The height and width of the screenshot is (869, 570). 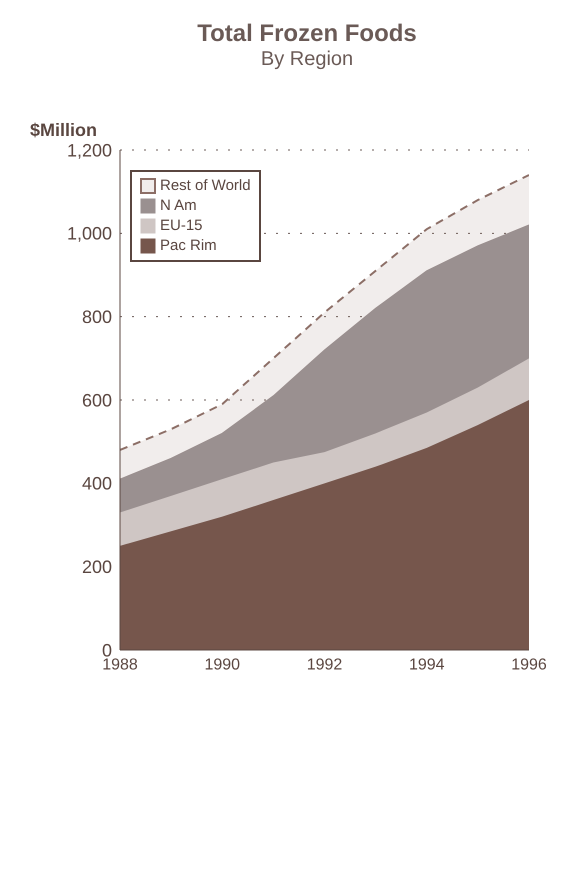 I want to click on y-tick-label: 400, so click(x=97, y=484).